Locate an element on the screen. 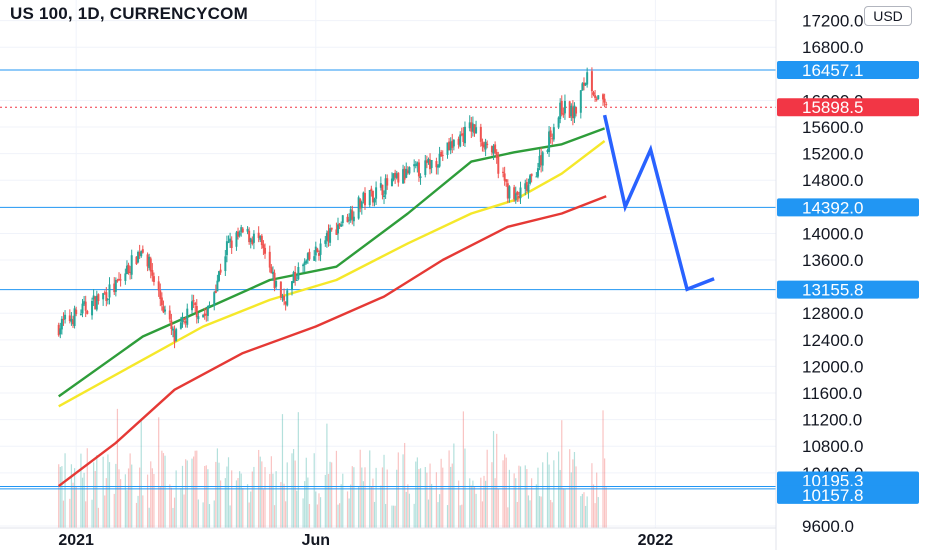 The height and width of the screenshot is (550, 932). projection-drawing is located at coordinates (658, 203).